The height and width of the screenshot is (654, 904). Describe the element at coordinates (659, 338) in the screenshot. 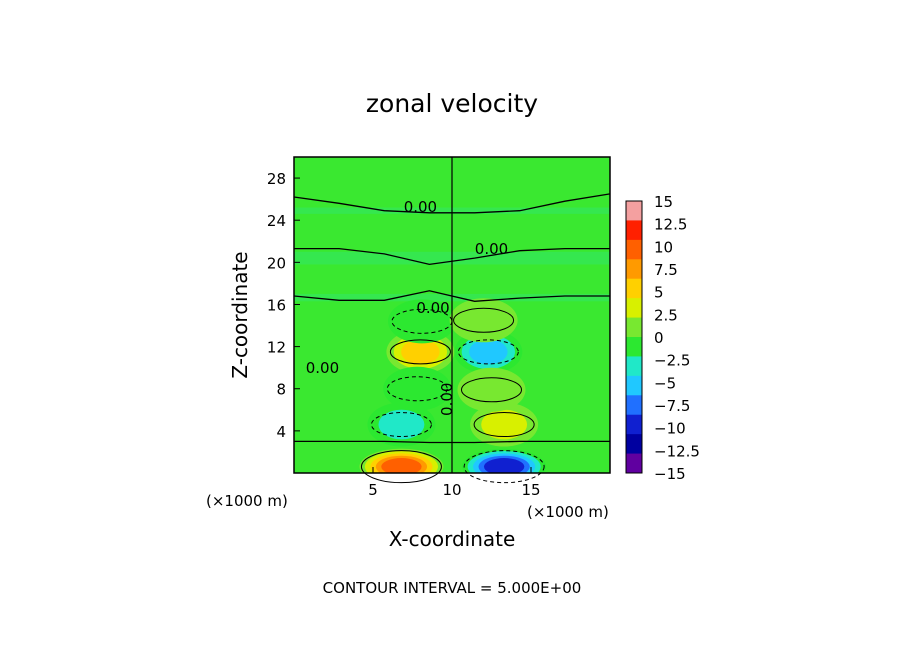

I see `colorbar-label: 0` at that location.